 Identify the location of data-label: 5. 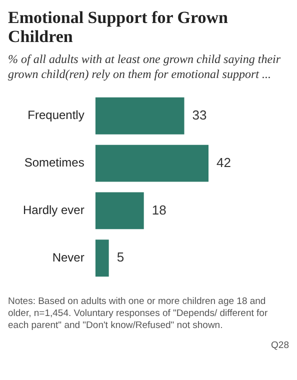
(120, 257).